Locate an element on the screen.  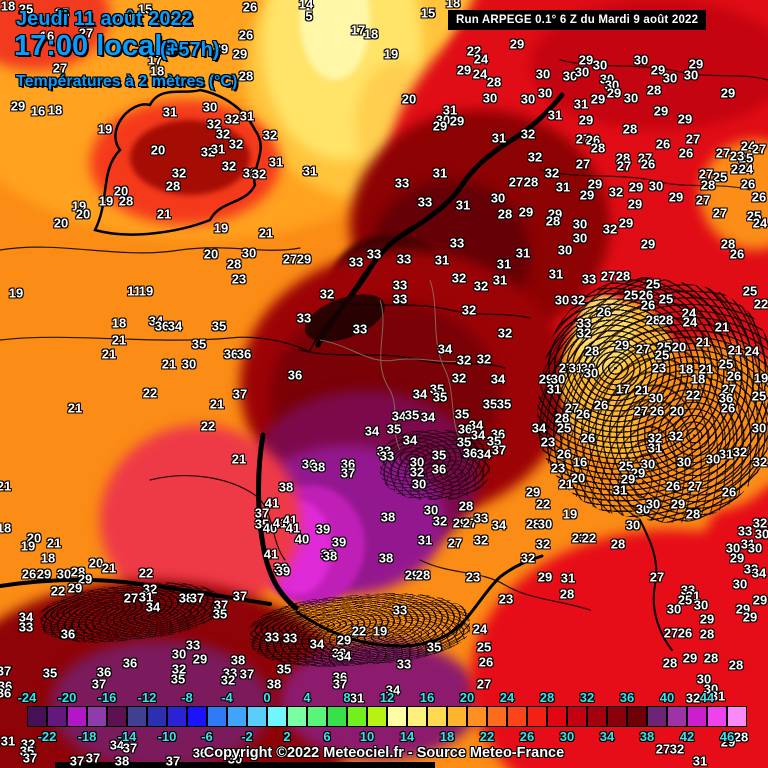
legend-tick-label: 28 is located at coordinates (547, 697).